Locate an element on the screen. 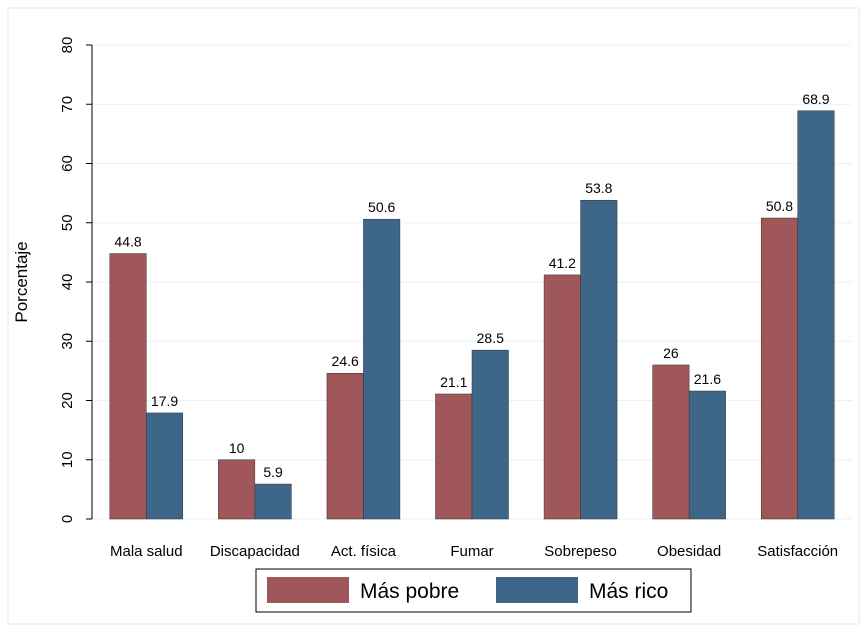  y-tick-label: 60 is located at coordinates (67, 163).